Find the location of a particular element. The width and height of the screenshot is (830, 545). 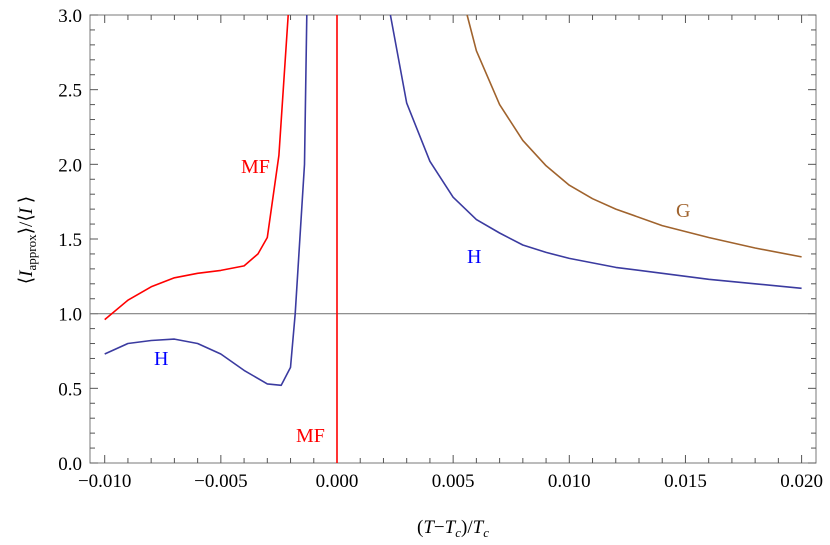

y-tick-label: 2.5 is located at coordinates (70, 91).